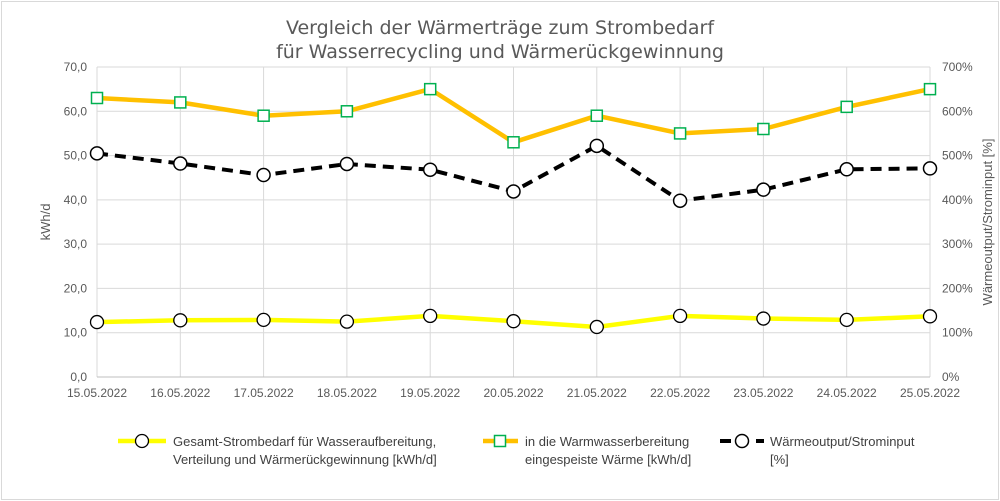 The width and height of the screenshot is (1000, 501). What do you see at coordinates (763, 393) in the screenshot?
I see `x-tick-label: 23.05.2022` at bounding box center [763, 393].